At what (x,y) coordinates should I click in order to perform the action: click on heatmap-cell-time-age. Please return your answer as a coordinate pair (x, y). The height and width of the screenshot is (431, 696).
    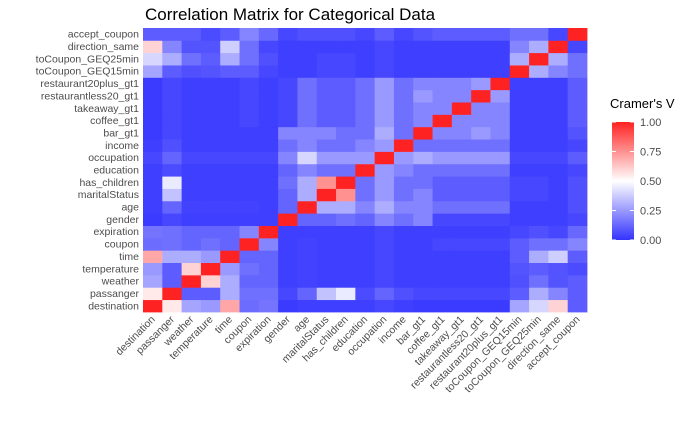
    Looking at the image, I should click on (307, 257).